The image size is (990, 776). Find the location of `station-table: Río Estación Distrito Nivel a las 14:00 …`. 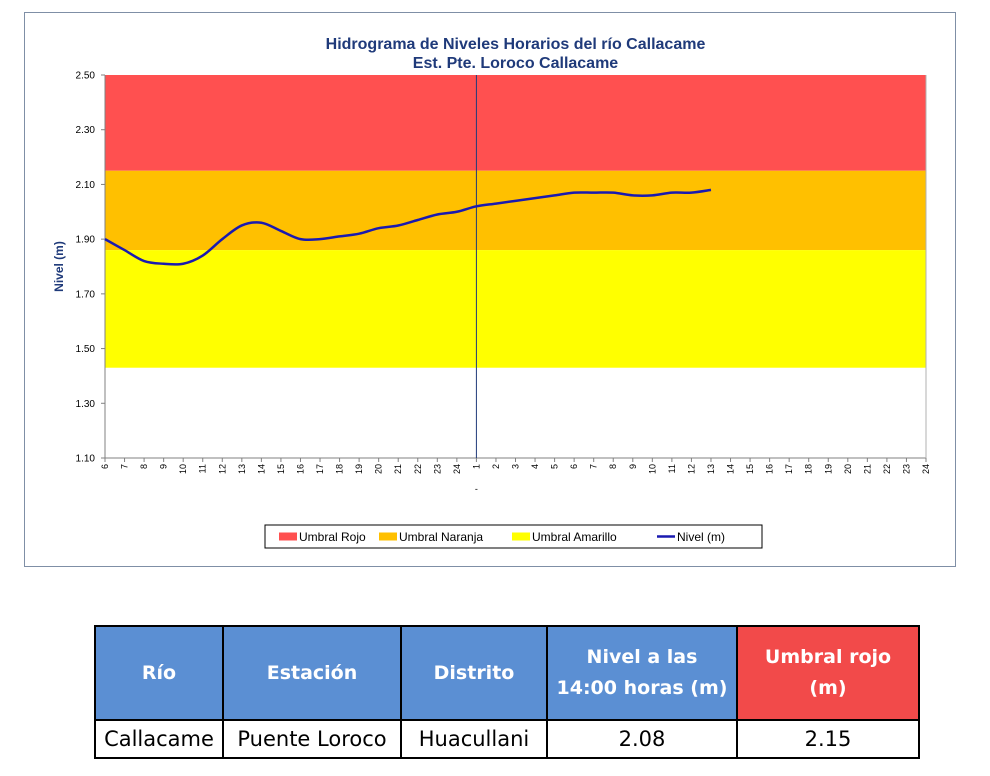

station-table: Río Estación Distrito Nivel a las 14:00 … is located at coordinates (507, 692).